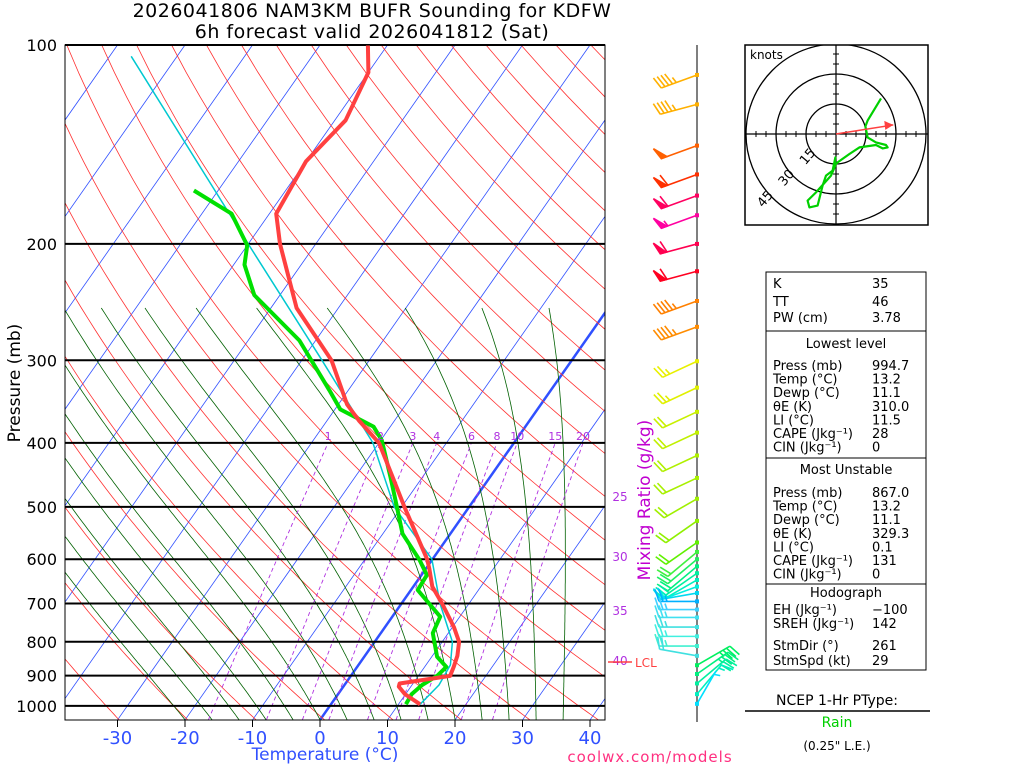  I want to click on temperature-tick-label: 0, so click(319, 738).